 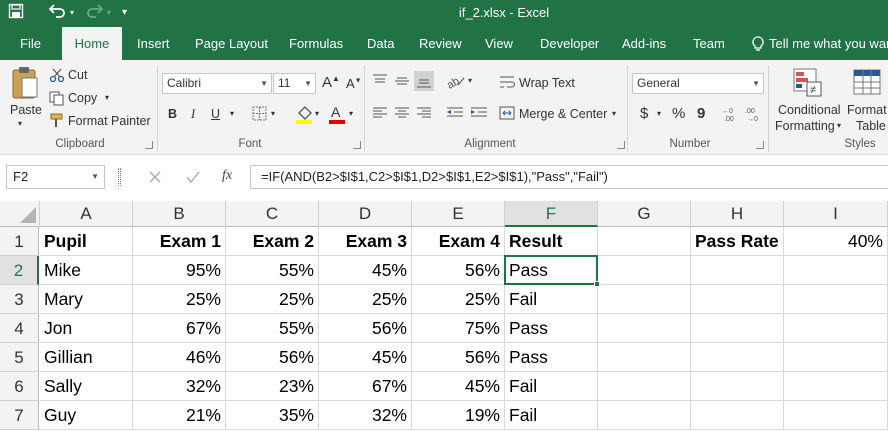 What do you see at coordinates (479, 115) in the screenshot?
I see `increase-indent-icon` at bounding box center [479, 115].